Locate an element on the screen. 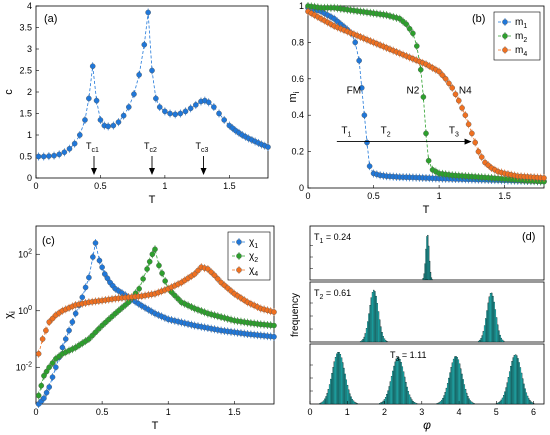  tc-annotation: Tc3 is located at coordinates (202, 147).